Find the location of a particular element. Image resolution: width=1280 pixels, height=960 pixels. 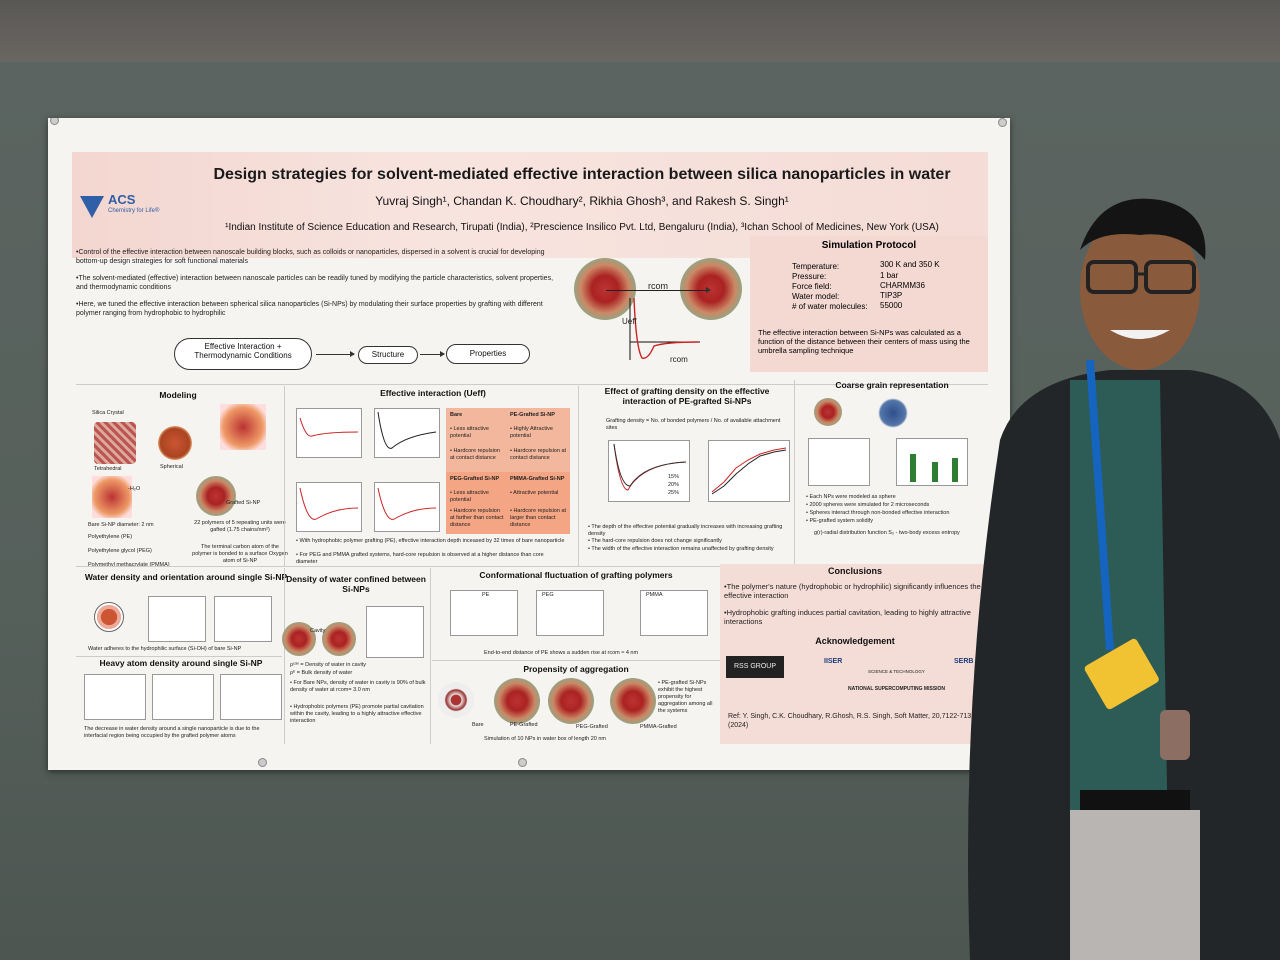

section-heavy-atom: Heavy atom density around single Si-NP is located at coordinates (181, 663).